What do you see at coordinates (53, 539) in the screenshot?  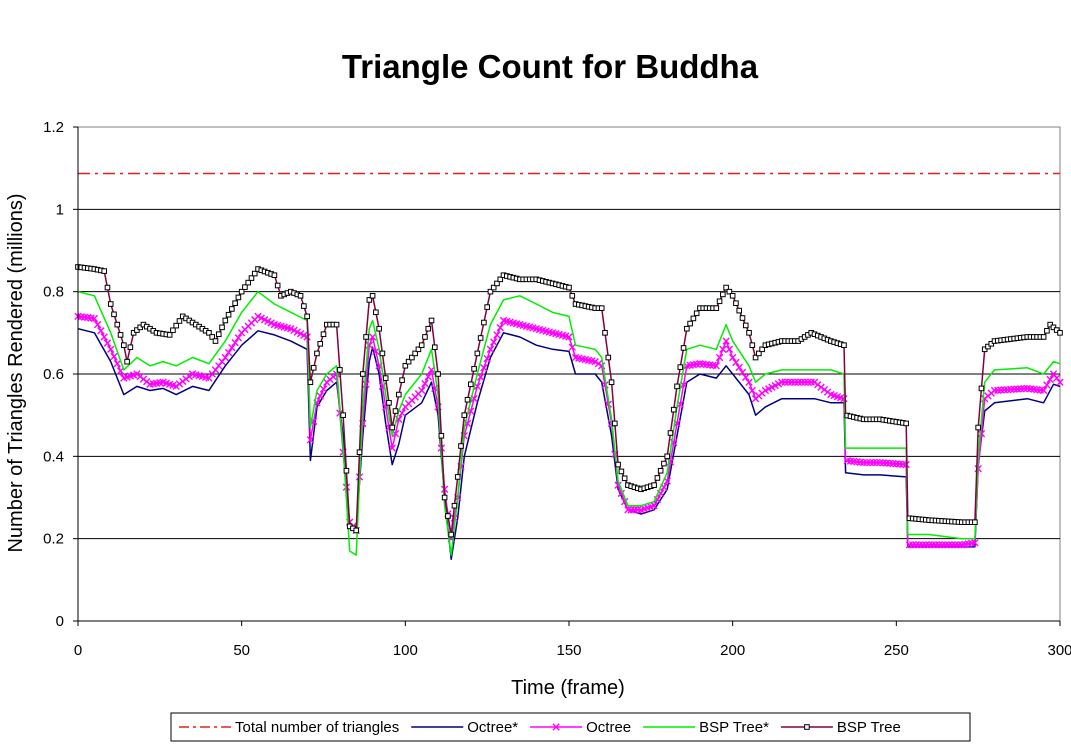 I see `y-tick-label: 0.2` at bounding box center [53, 539].